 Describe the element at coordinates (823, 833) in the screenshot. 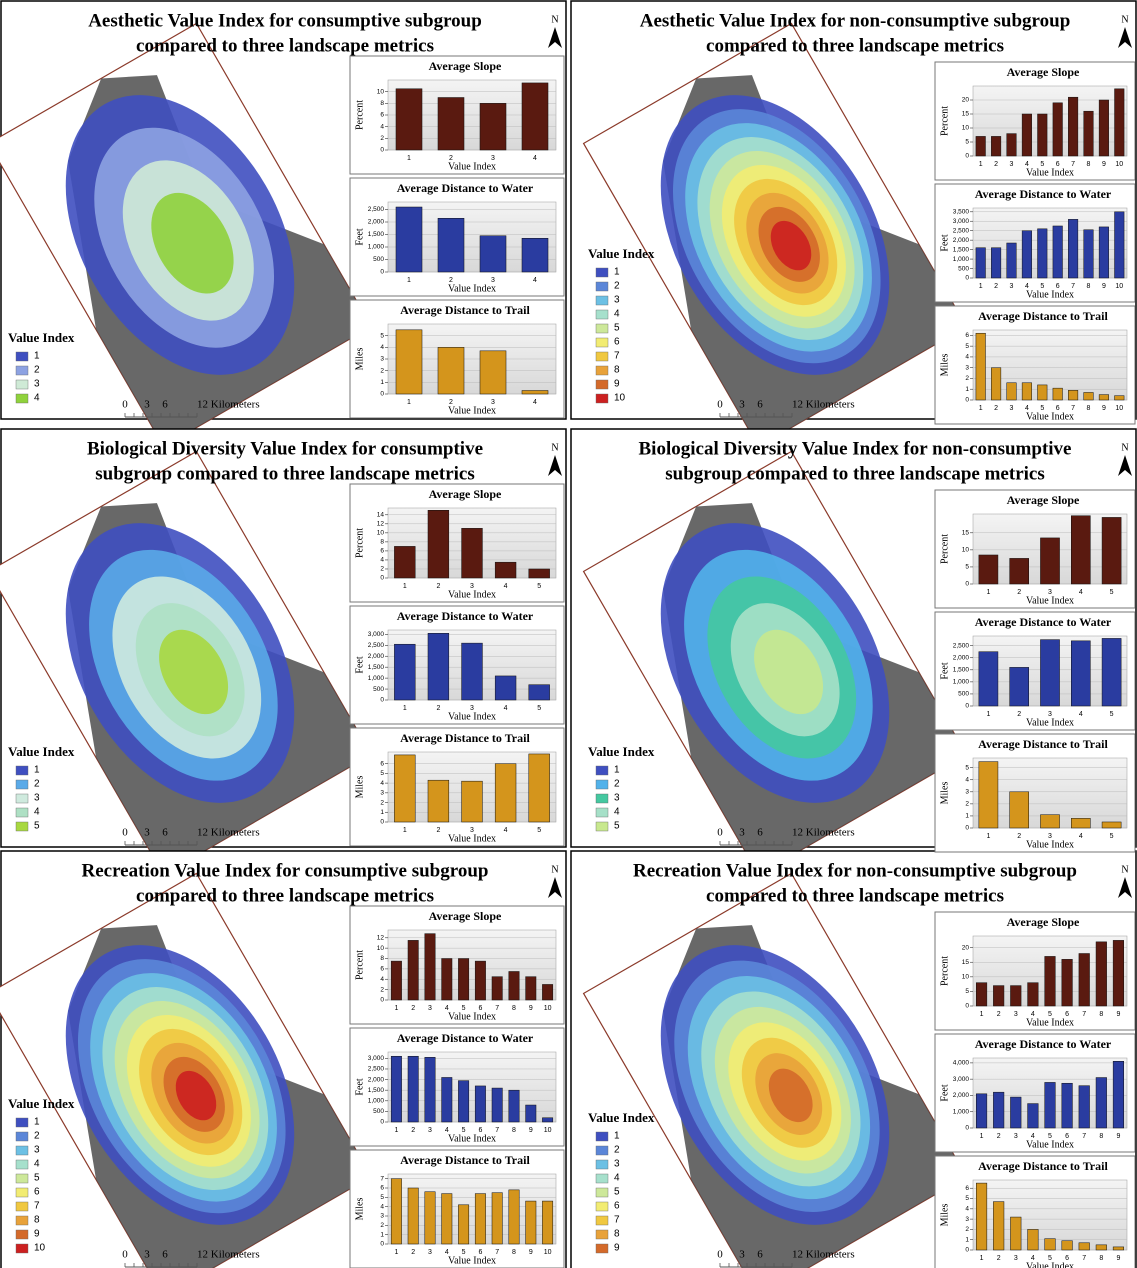

I see `scale-label: 12 Kilometers` at that location.